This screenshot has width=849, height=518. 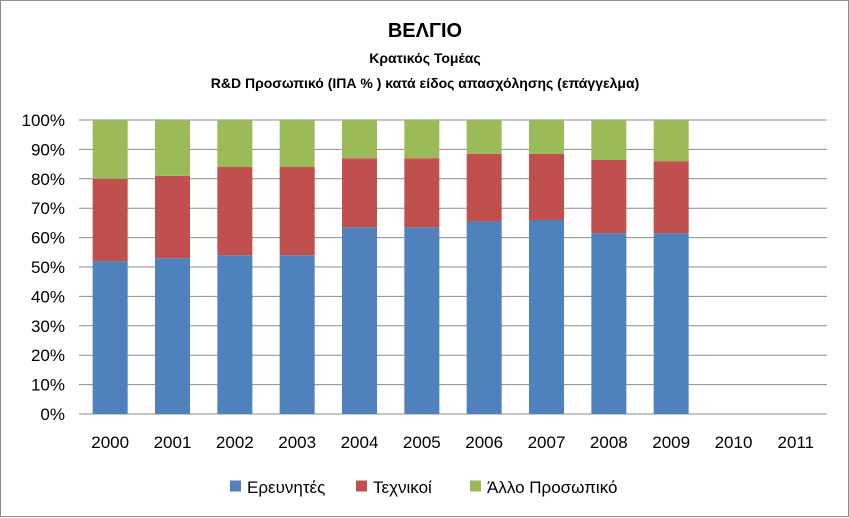 I want to click on y-axis-ticks: 0% 10% 20% 30% 40% 50% 60% 70% 80% 90% 100%, so click(x=43, y=267).